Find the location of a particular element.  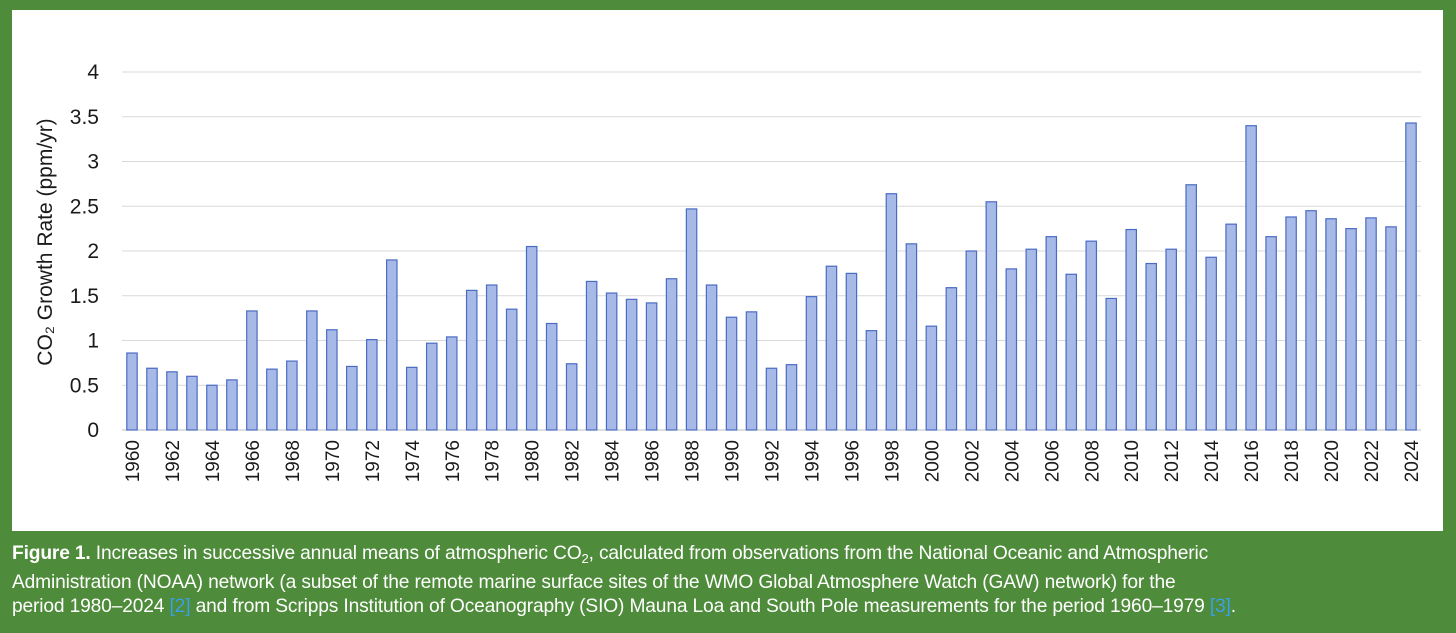

y-tick-label: 1.5 is located at coordinates (84, 296).